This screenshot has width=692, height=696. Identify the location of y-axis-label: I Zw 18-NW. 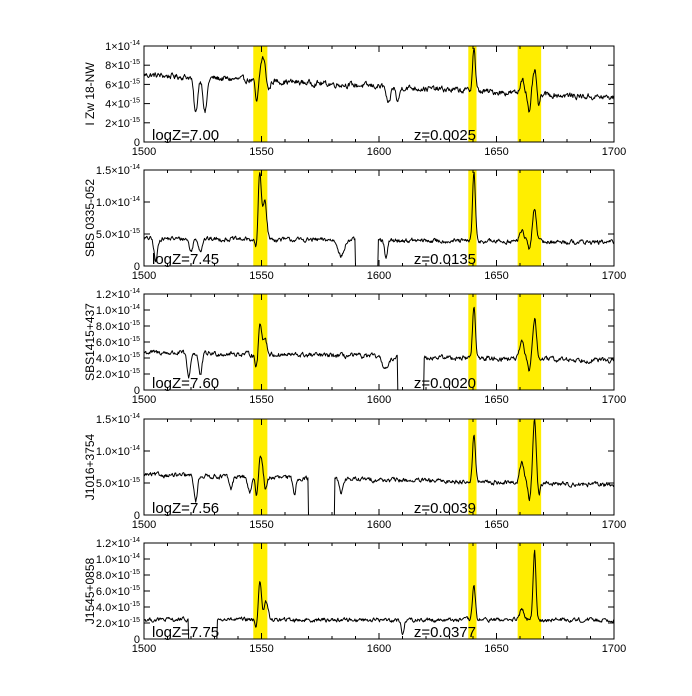
(90, 94).